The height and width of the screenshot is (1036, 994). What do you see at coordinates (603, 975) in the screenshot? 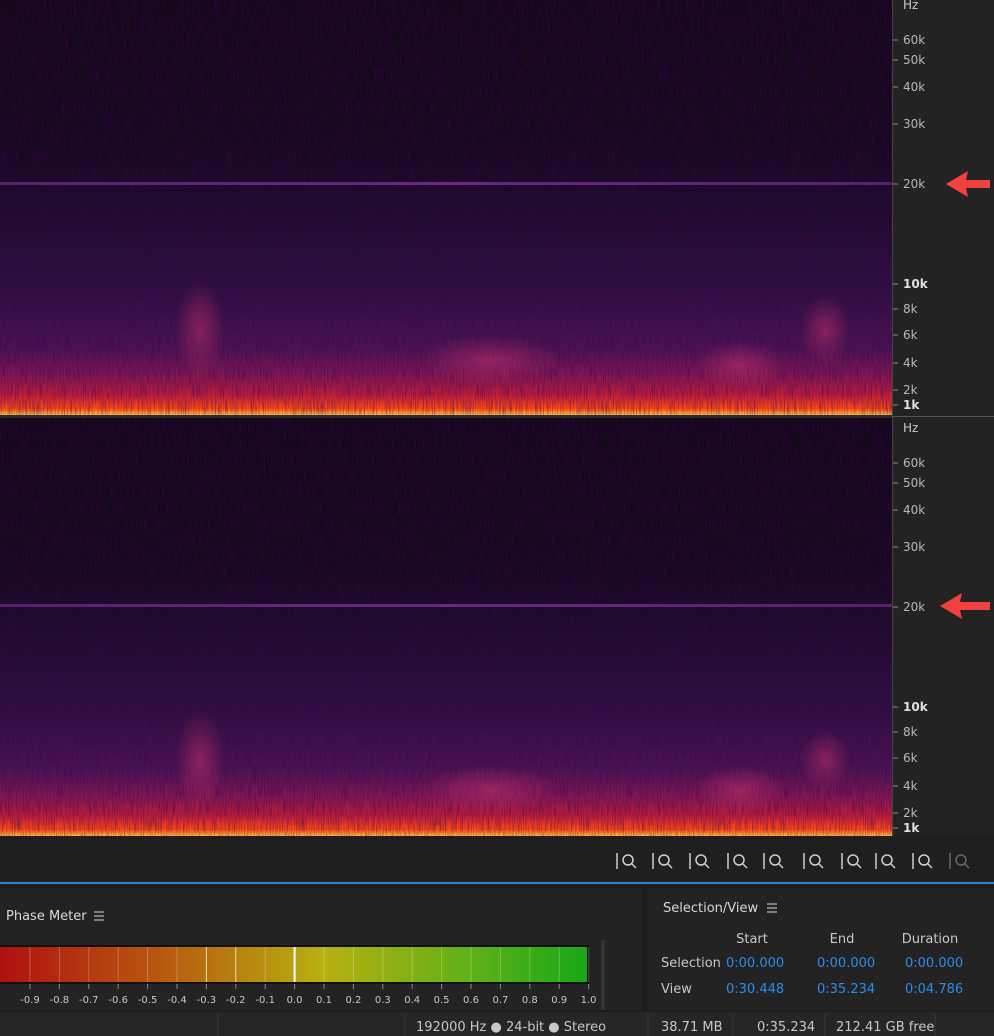
I see `scrollbar` at bounding box center [603, 975].